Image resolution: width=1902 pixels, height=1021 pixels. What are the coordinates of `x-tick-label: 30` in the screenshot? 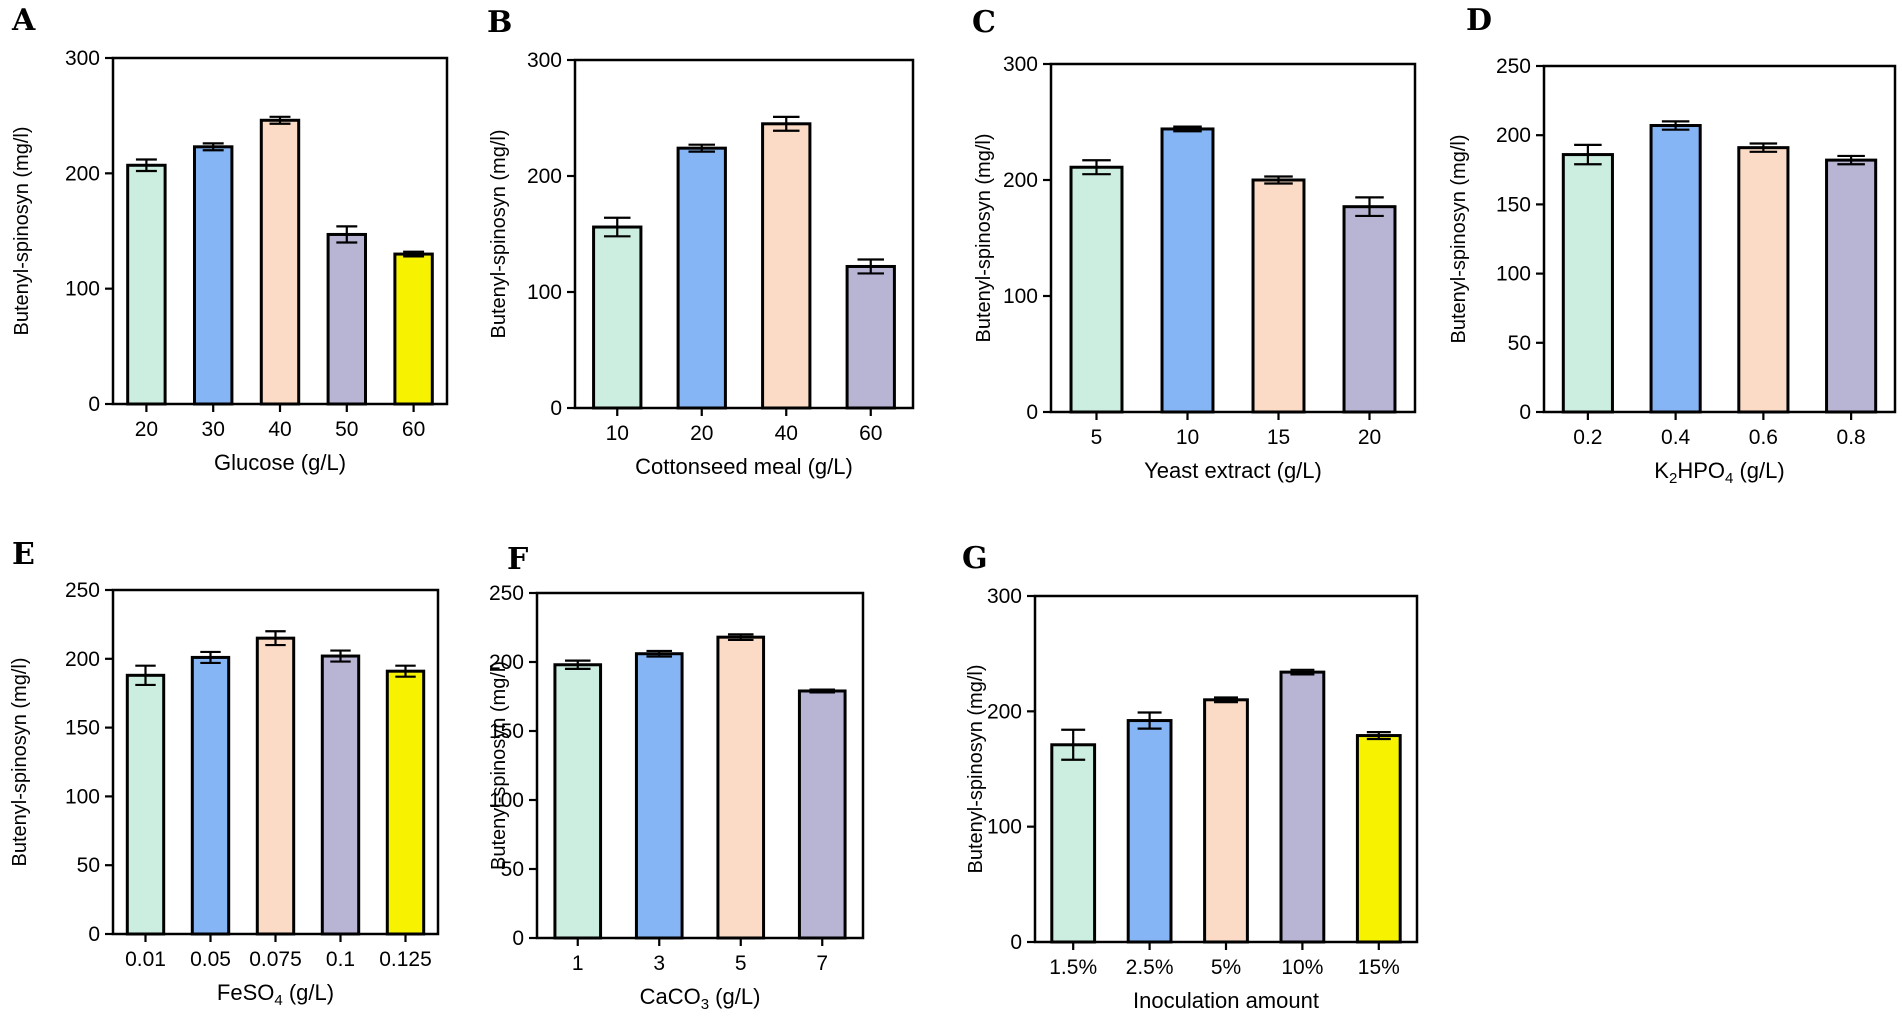 It's located at (213, 429).